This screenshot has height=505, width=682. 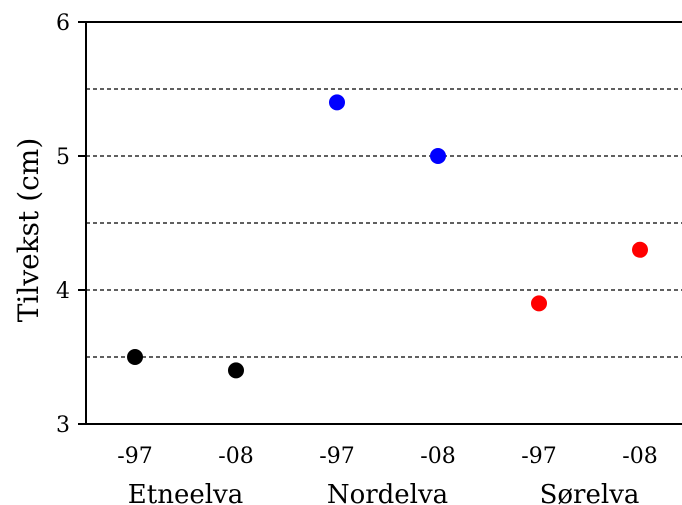 I want to click on y-ticks: 3 4 5 6, so click(x=71, y=224).